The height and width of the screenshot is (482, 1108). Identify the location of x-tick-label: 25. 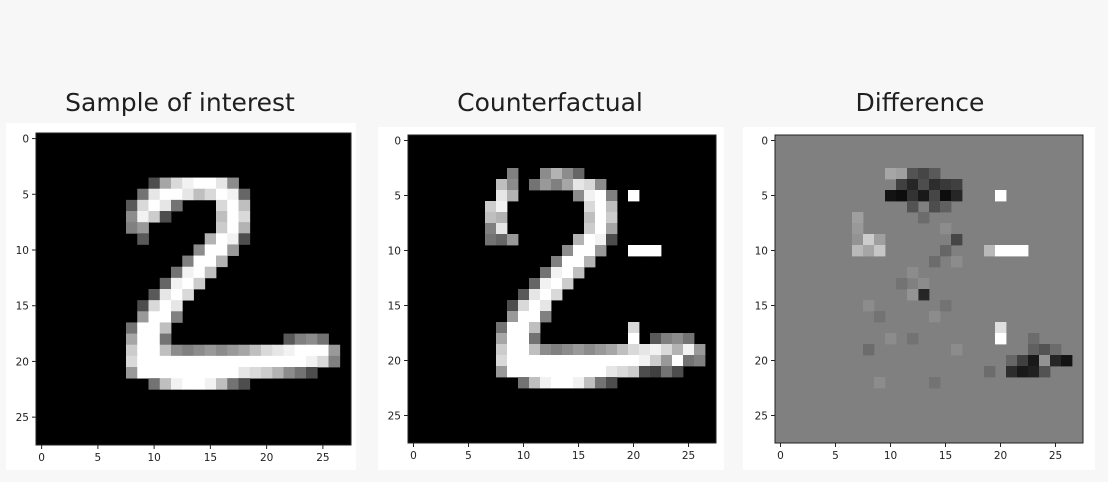
(1055, 456).